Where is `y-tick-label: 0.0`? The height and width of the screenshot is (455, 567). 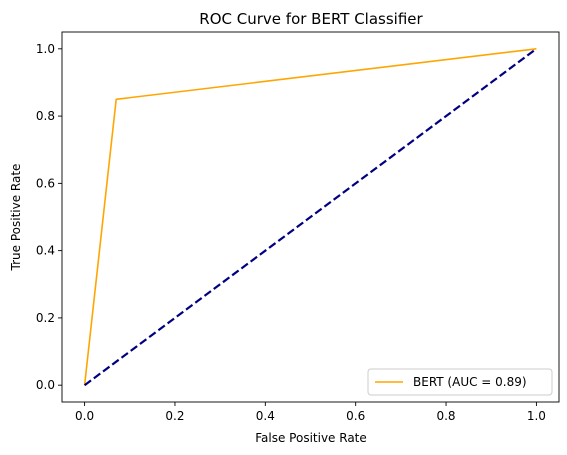 y-tick-label: 0.0 is located at coordinates (45, 385).